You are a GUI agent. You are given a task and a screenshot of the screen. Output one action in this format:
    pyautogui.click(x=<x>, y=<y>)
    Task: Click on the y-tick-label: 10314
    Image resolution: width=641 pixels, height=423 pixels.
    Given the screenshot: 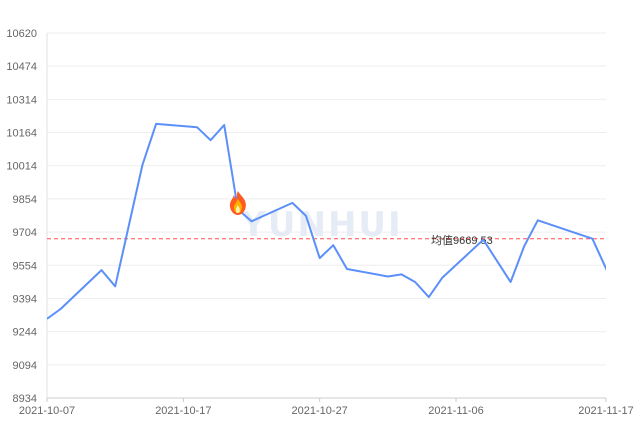 What is the action you would take?
    pyautogui.click(x=21, y=100)
    